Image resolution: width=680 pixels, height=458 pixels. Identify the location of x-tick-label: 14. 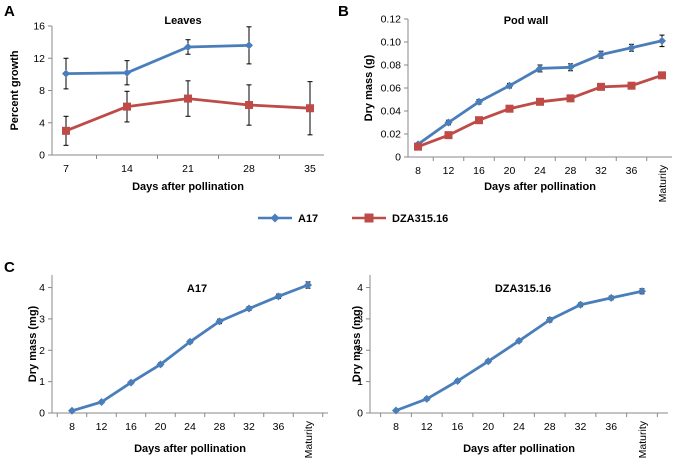
(127, 169).